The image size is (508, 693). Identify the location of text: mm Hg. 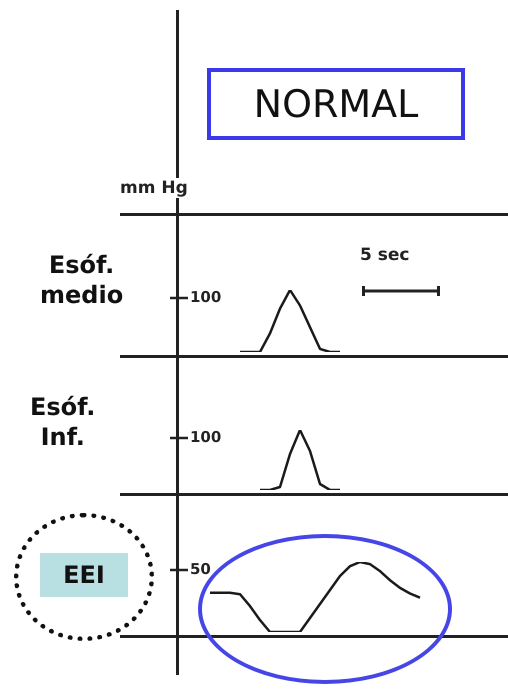
(154, 188).